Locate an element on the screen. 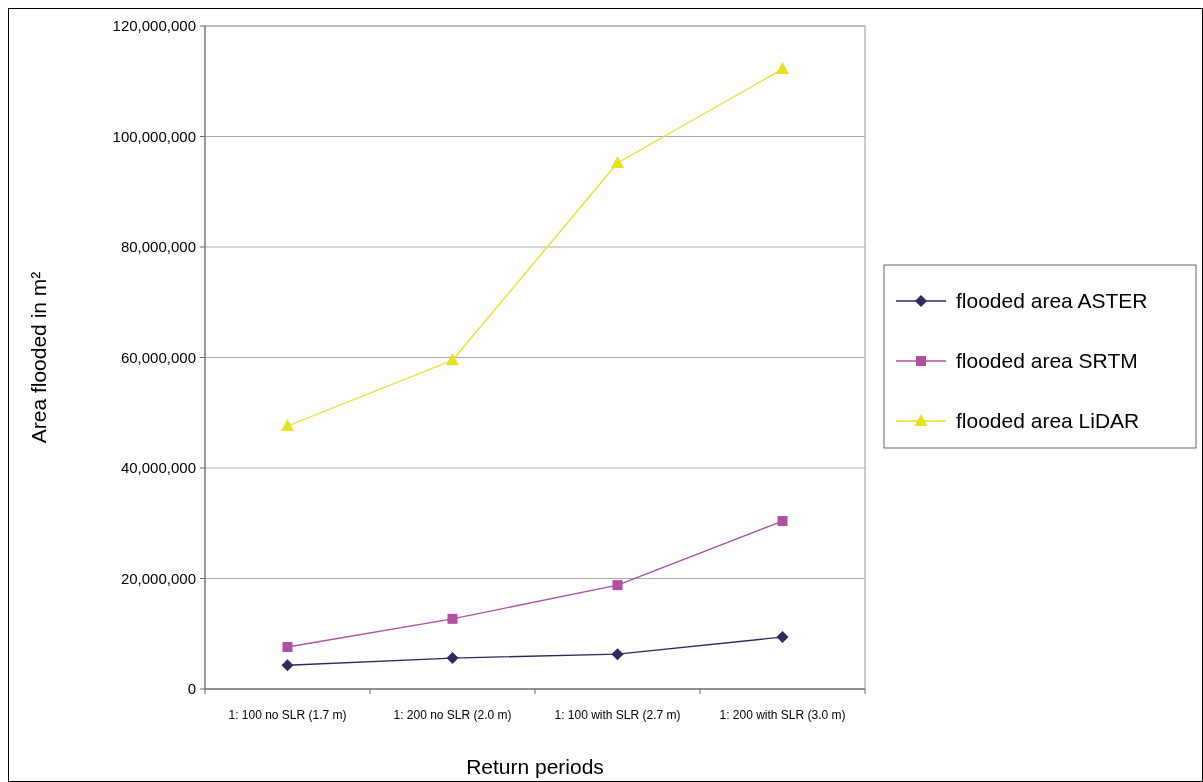 Image resolution: width=1203 pixels, height=782 pixels. legend-label: flooded area LiDAR is located at coordinates (1048, 421).